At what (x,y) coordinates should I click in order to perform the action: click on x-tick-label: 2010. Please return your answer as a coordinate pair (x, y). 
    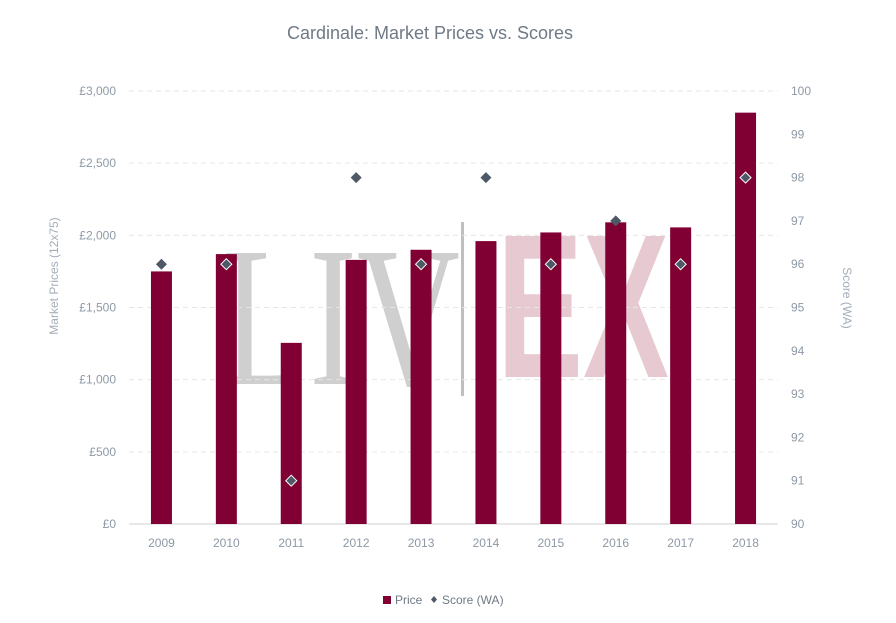
    Looking at the image, I should click on (226, 543).